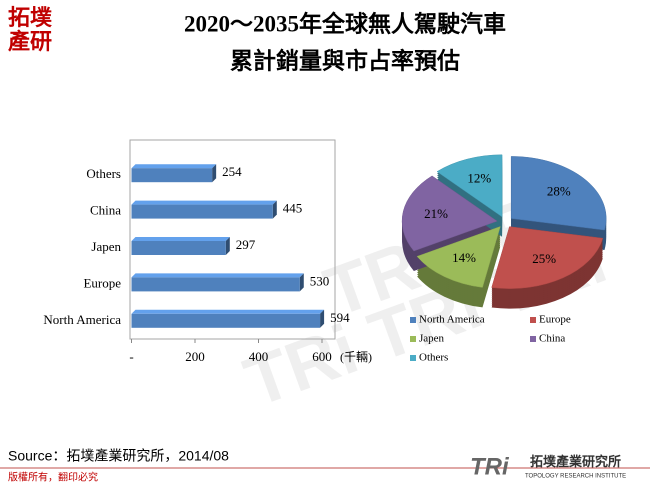 This screenshot has height=485, width=650. I want to click on logo-box, so click(32, 32).